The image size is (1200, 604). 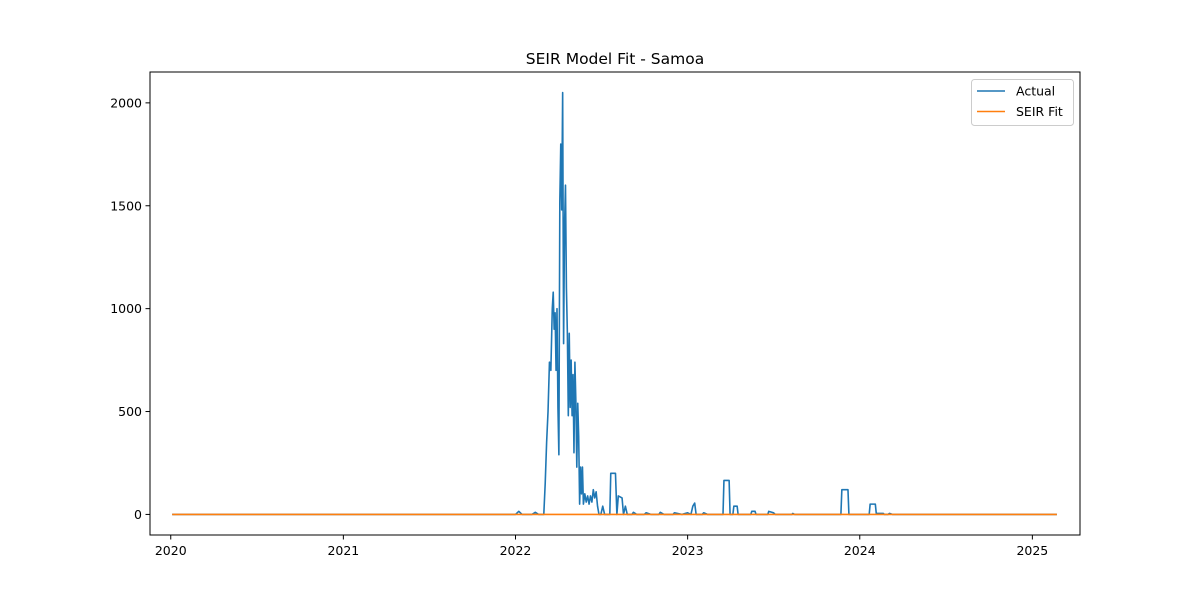 What do you see at coordinates (1022, 102) in the screenshot?
I see `legend: Actual SEIR Fit` at bounding box center [1022, 102].